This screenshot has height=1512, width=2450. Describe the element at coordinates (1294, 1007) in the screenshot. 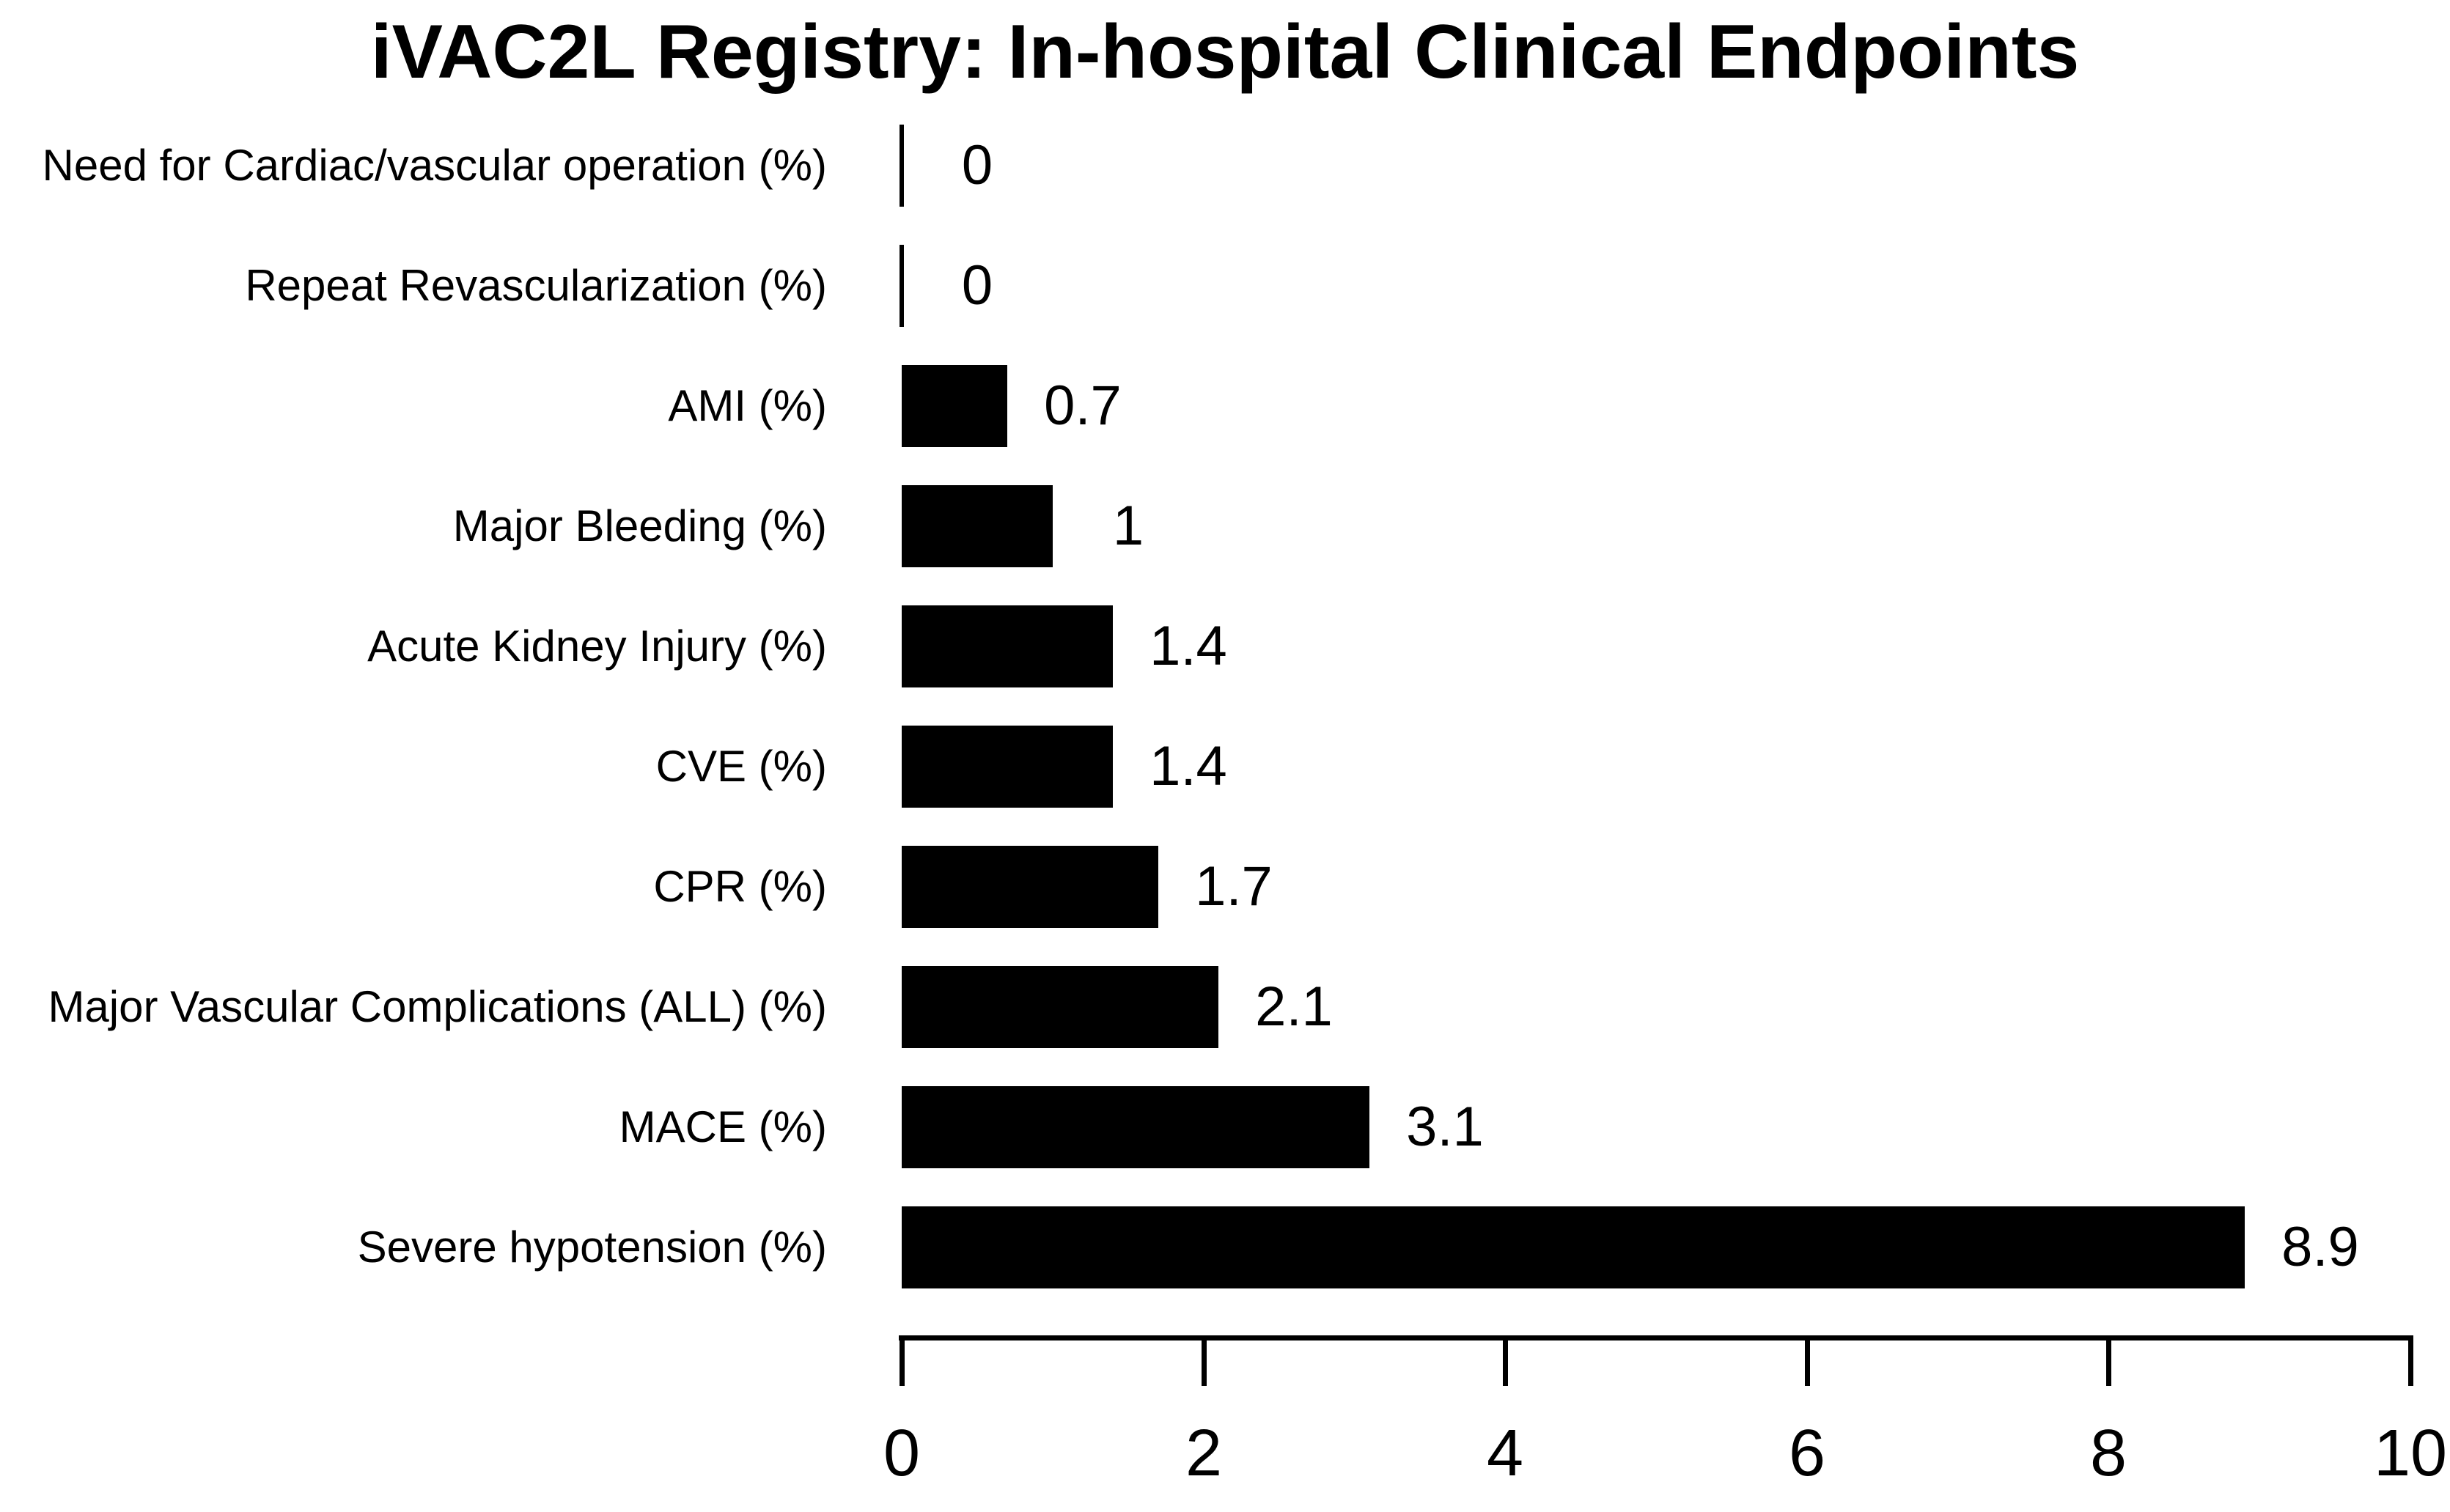

I see `value-label: 2.1` at that location.